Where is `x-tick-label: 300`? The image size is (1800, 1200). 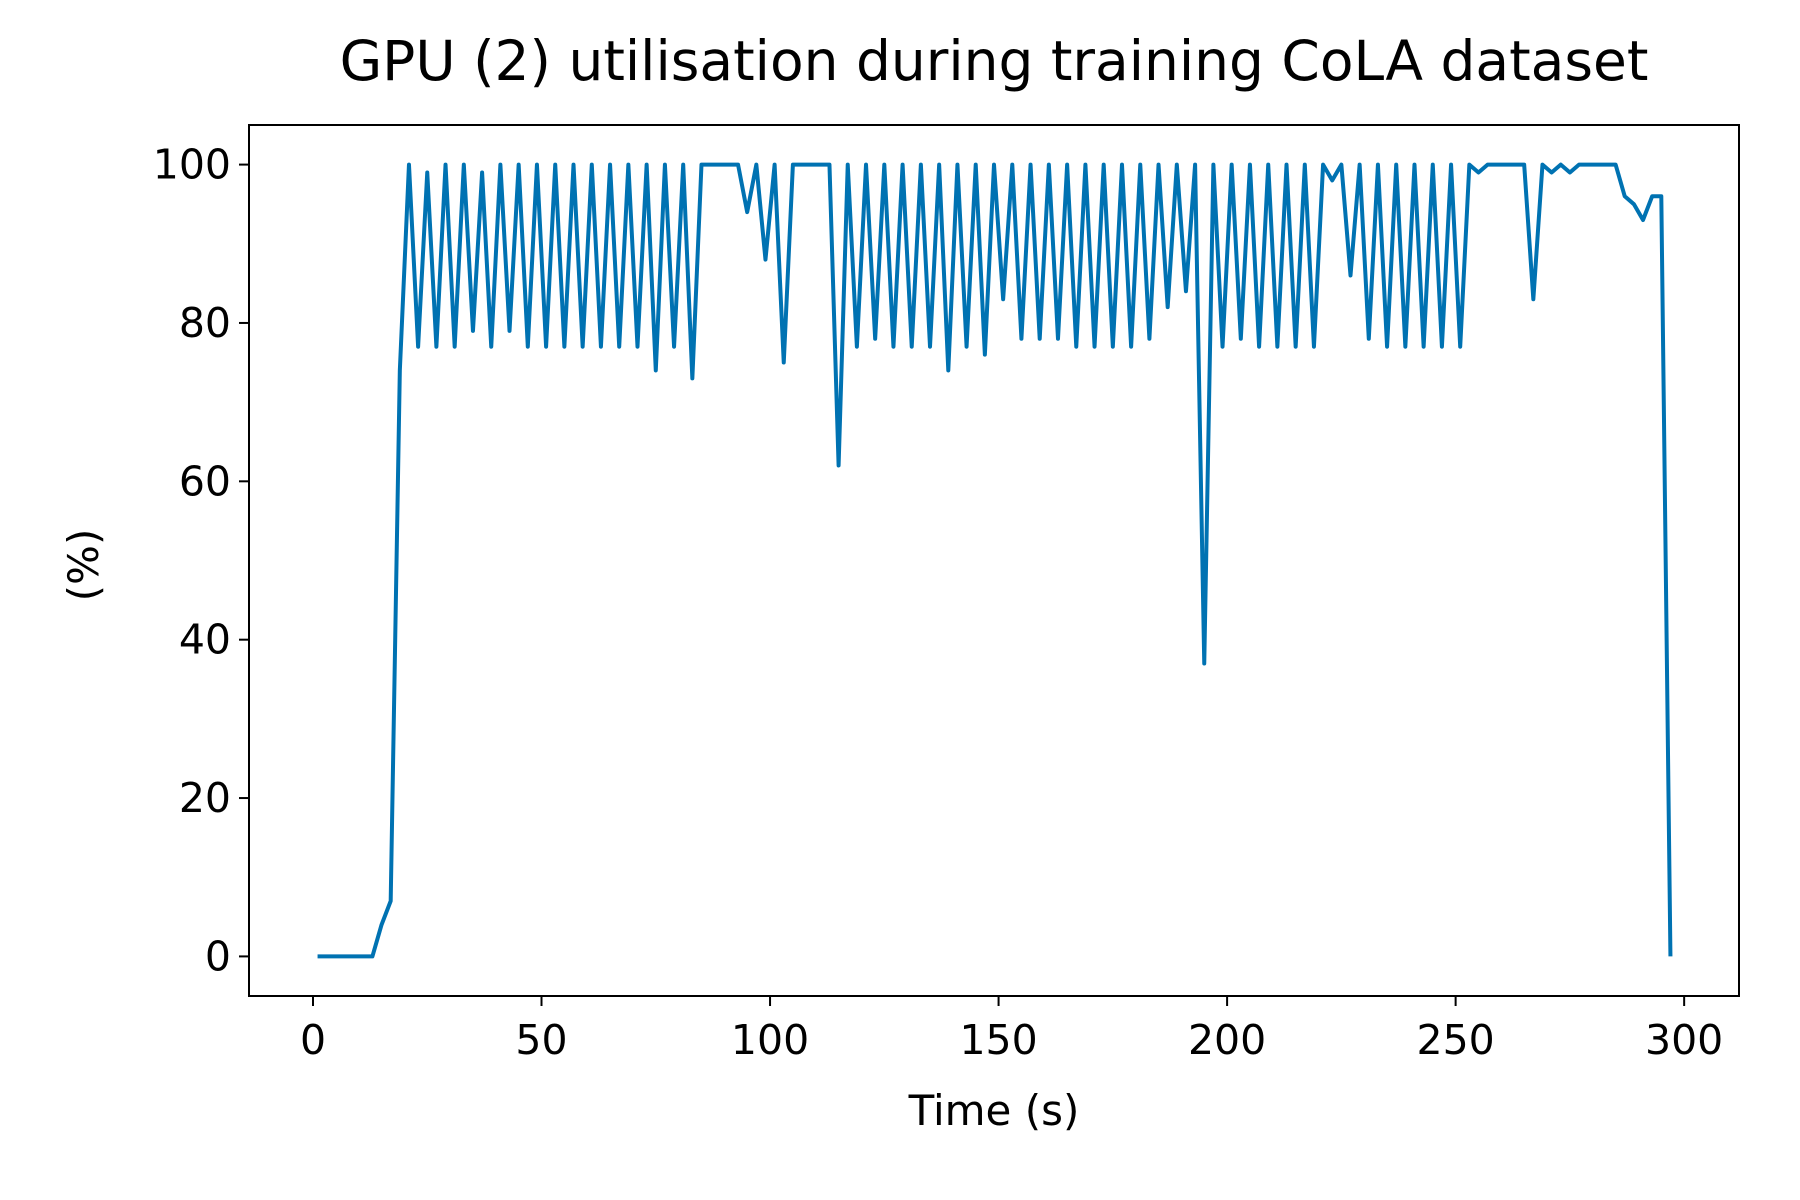 x-tick-label: 300 is located at coordinates (1684, 1040).